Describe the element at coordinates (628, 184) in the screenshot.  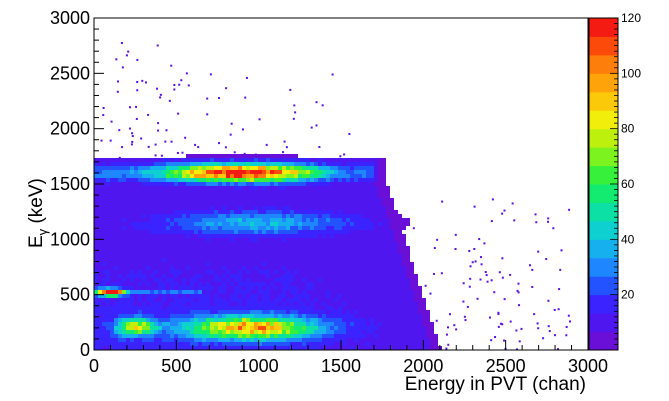
I see `colorbar-tick-label: 60` at that location.